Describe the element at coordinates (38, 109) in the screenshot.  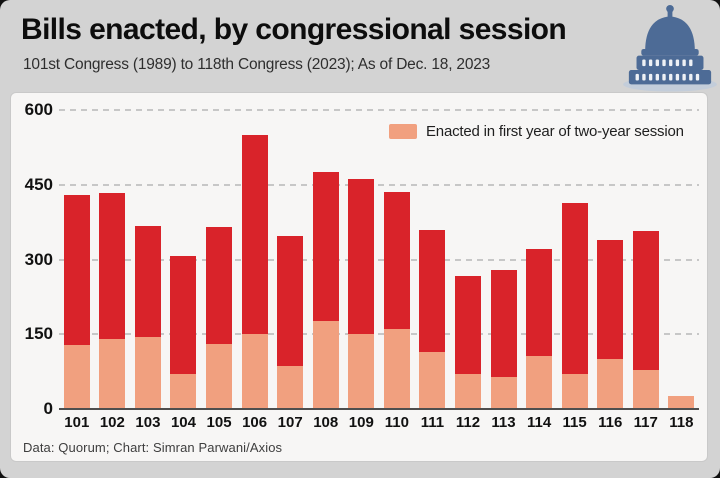
I see `y-tick-label-600: 600` at that location.